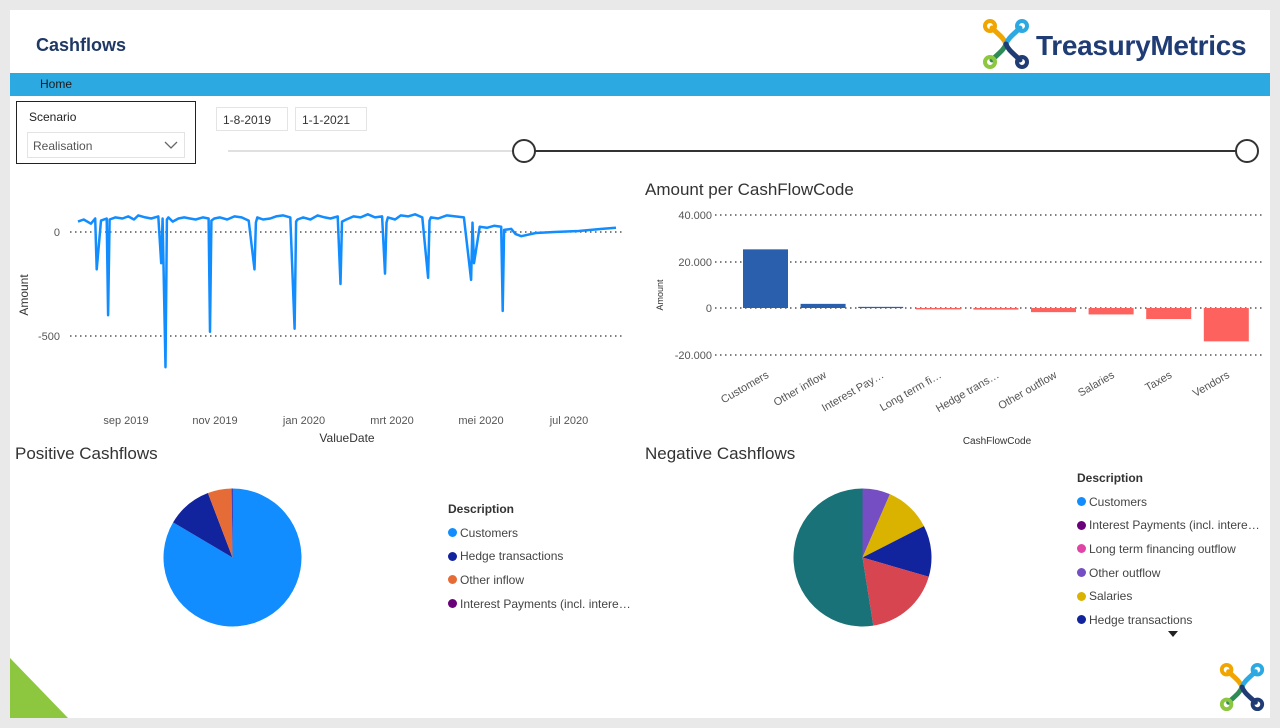 The width and height of the screenshot is (1280, 728). What do you see at coordinates (749, 189) in the screenshot?
I see `bar-chart-title: Amount per CashFlowCode` at bounding box center [749, 189].